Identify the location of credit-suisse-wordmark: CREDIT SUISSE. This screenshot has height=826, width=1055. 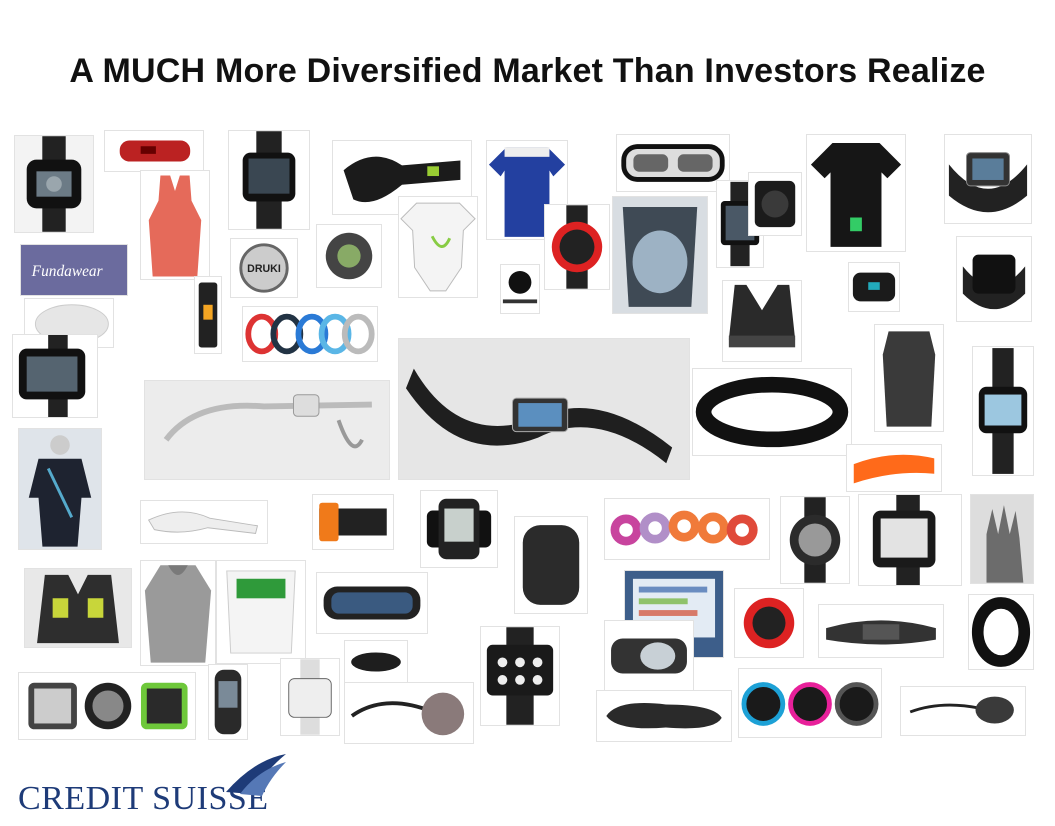
(143, 798).